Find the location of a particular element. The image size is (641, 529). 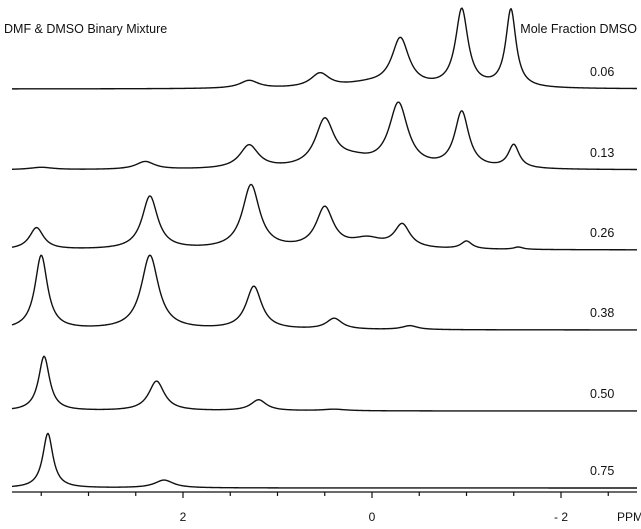

spectrum-trace-0.75 is located at coordinates (324, 460).